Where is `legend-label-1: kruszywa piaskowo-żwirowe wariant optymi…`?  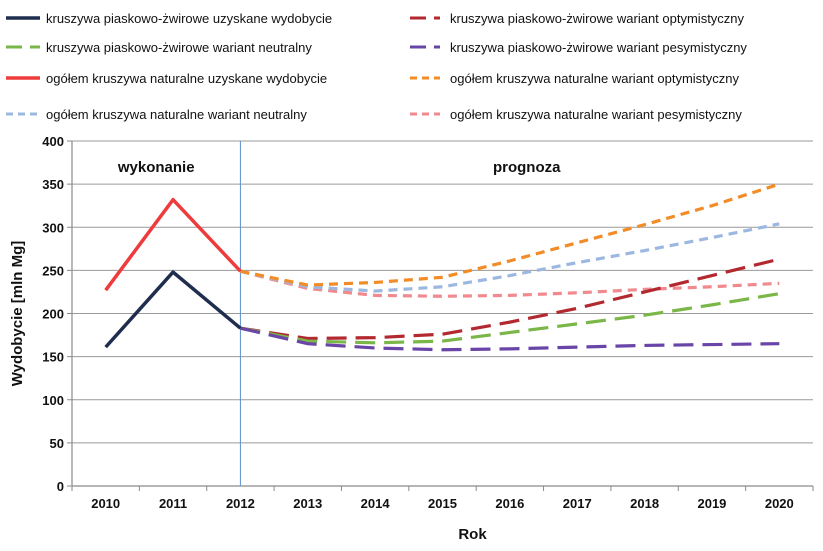
legend-label-1: kruszywa piaskowo-żwirowe wariant optymi… is located at coordinates (597, 18).